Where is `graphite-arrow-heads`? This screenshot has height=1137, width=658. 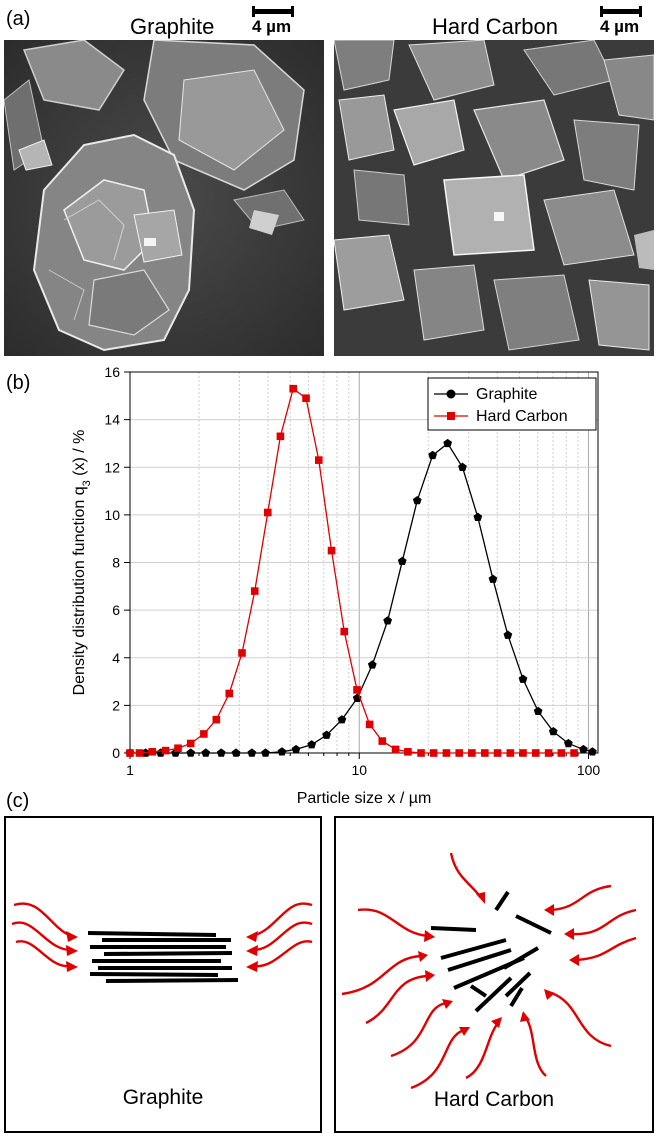 graphite-arrow-heads is located at coordinates (162, 951).